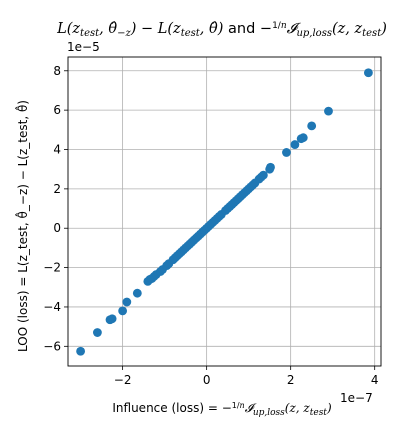 The height and width of the screenshot is (432, 414). I want to click on y-tick-label: 4, so click(57, 150).